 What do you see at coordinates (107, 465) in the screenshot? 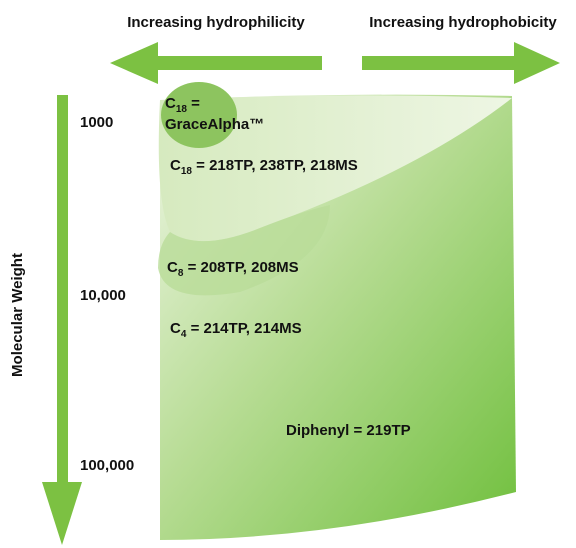
I see `y-label: 100,000` at bounding box center [107, 465].